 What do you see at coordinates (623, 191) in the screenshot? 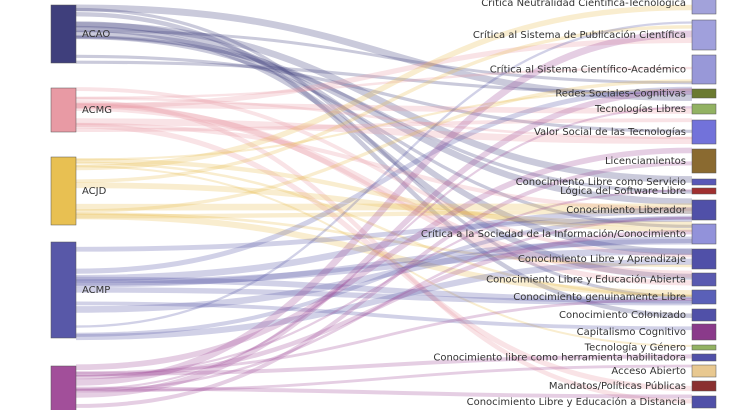
I see `target-label: Lógica del Software Libre` at bounding box center [623, 191].